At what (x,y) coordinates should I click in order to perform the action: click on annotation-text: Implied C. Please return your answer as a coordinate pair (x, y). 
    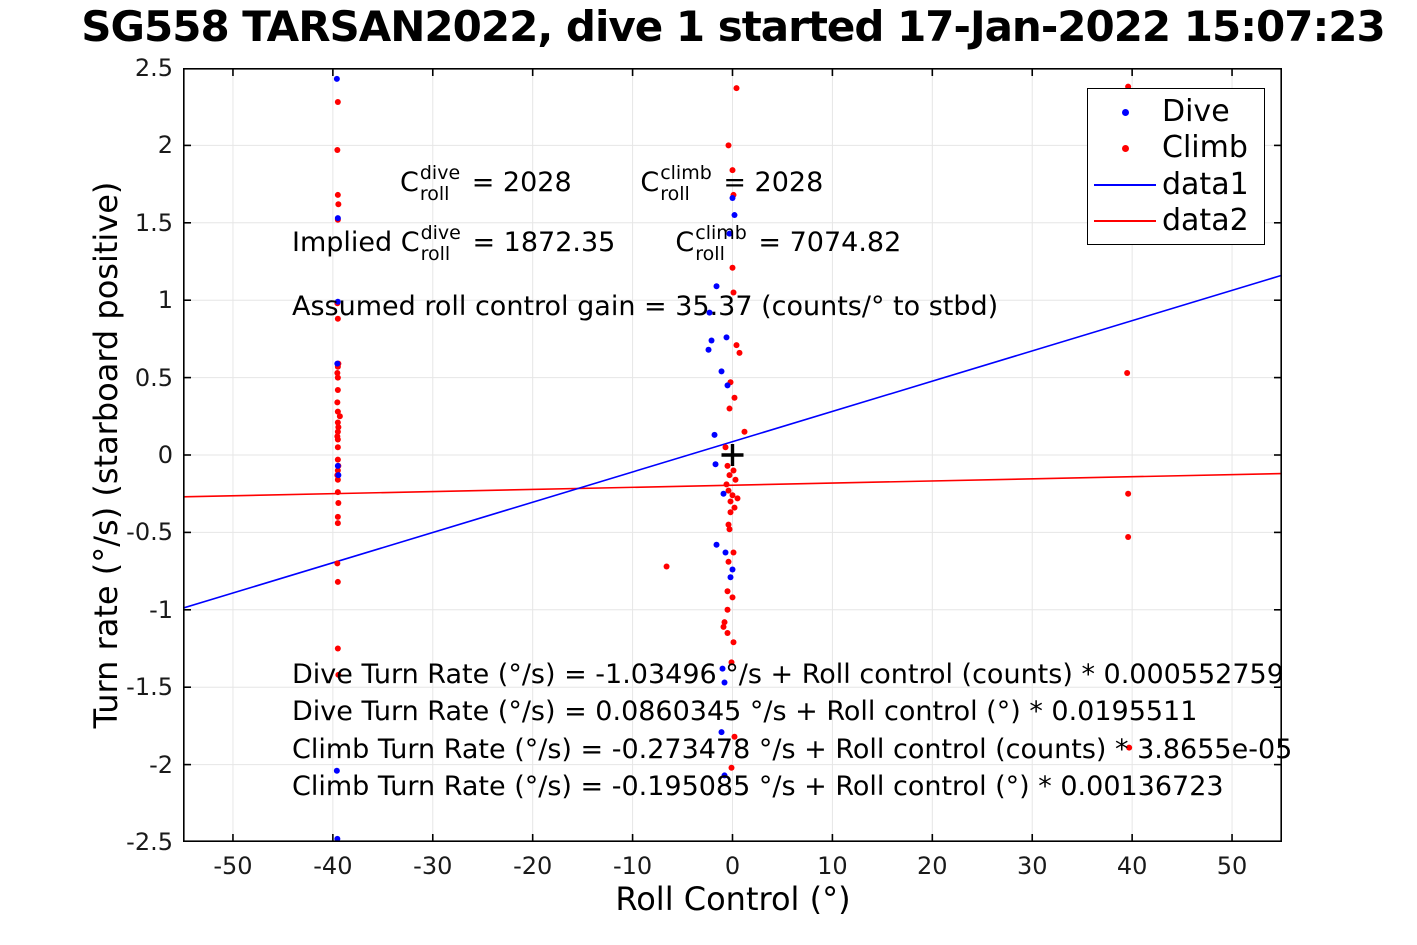
    Looking at the image, I should click on (356, 243).